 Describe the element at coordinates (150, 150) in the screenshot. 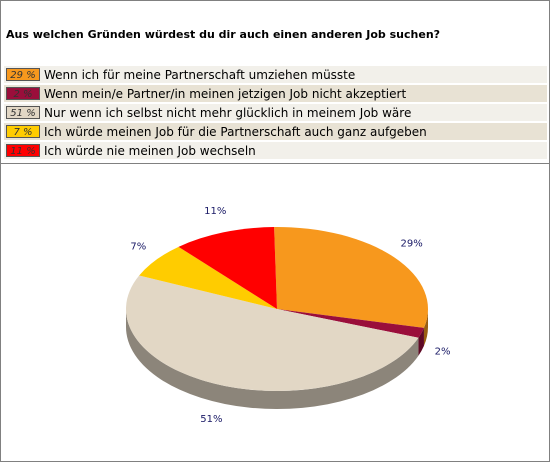

I see `legend-label: Ich würde nie meinen Job wechseln` at that location.